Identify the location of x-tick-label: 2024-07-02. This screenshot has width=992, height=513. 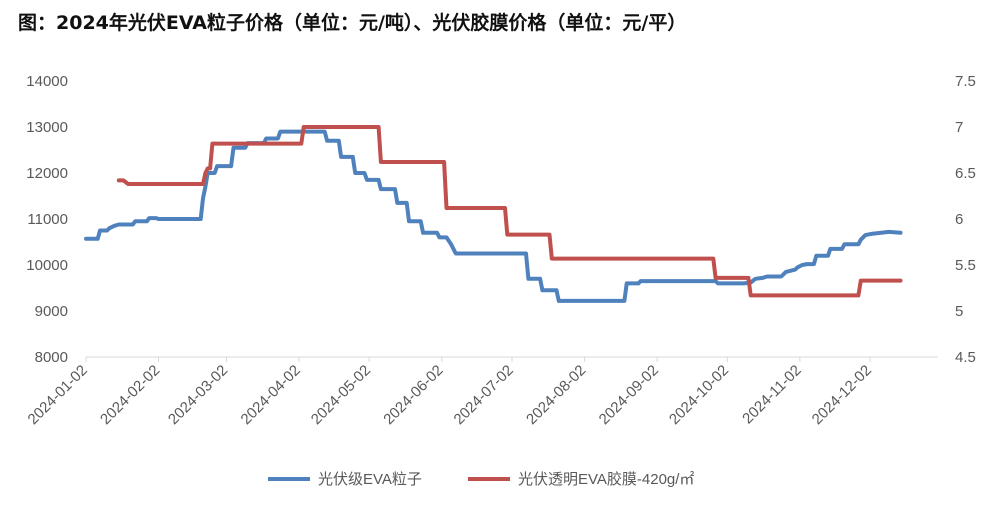
(484, 395).